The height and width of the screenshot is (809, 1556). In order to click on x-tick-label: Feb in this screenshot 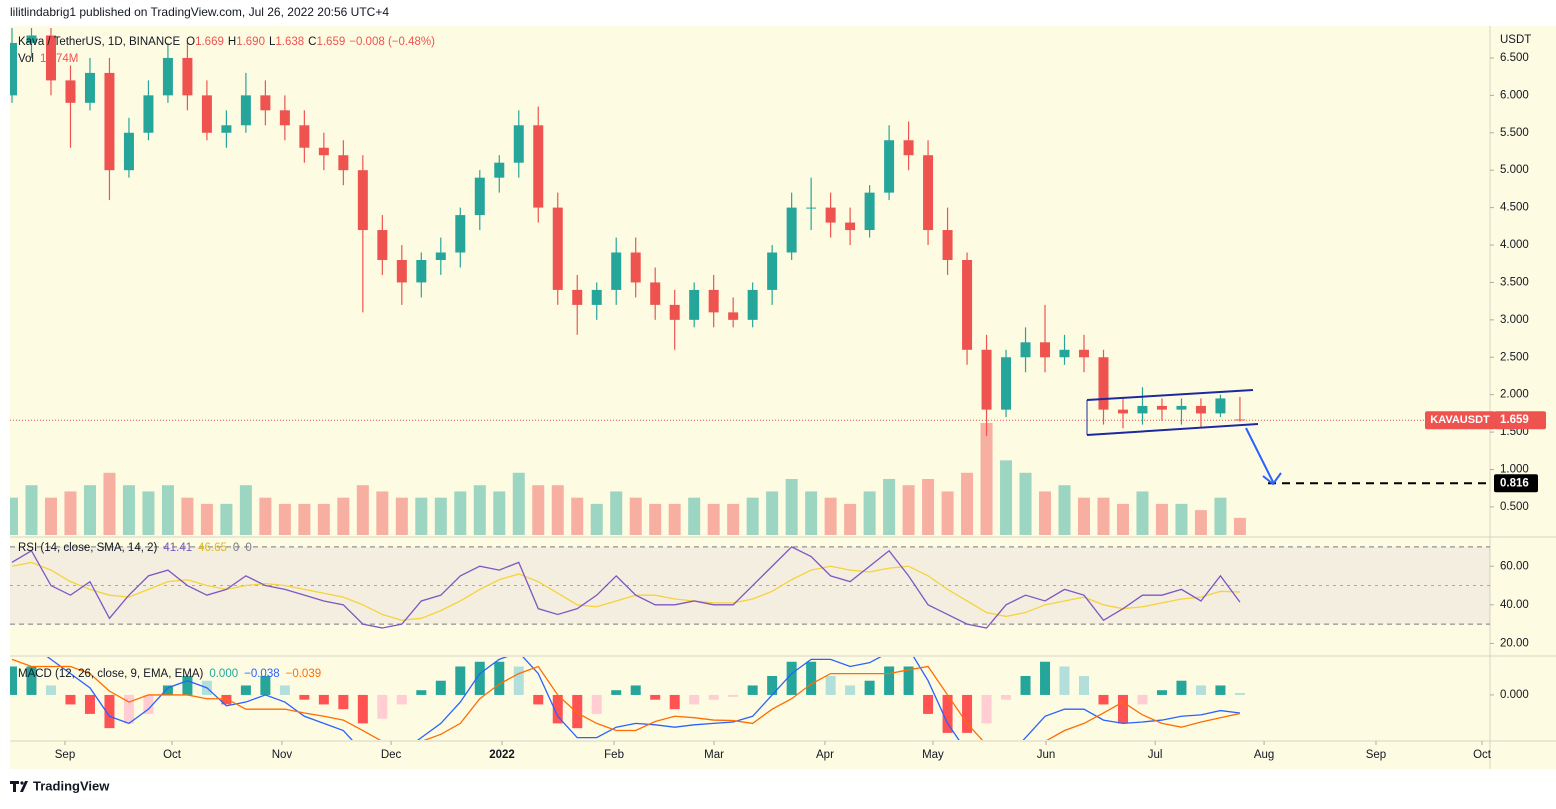, I will do `click(614, 755)`.